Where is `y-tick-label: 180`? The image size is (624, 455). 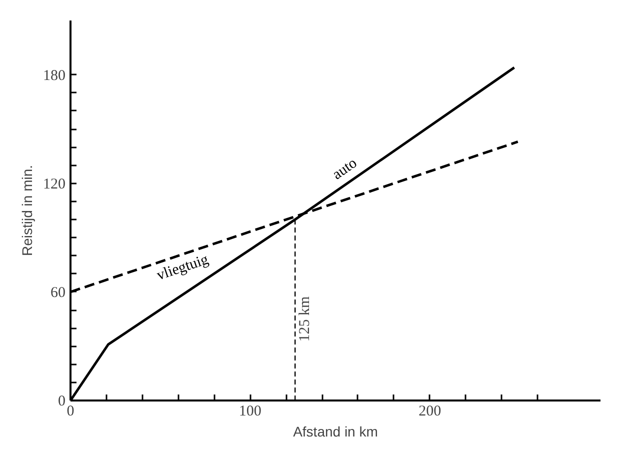
y-tick-label: 180 is located at coordinates (54, 76).